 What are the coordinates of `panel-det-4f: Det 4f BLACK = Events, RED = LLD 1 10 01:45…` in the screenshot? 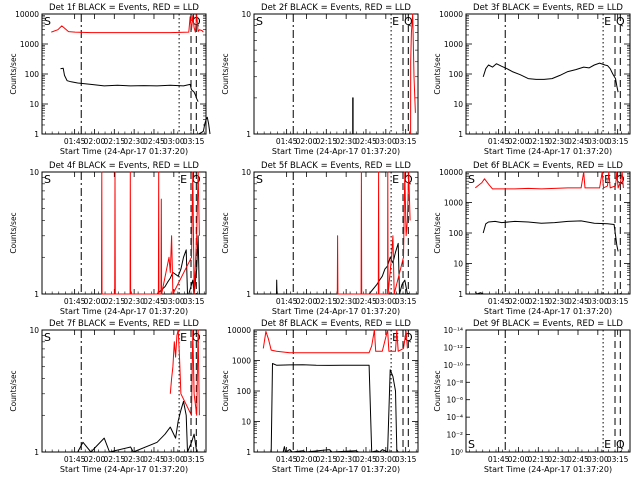 It's located at (108, 238).